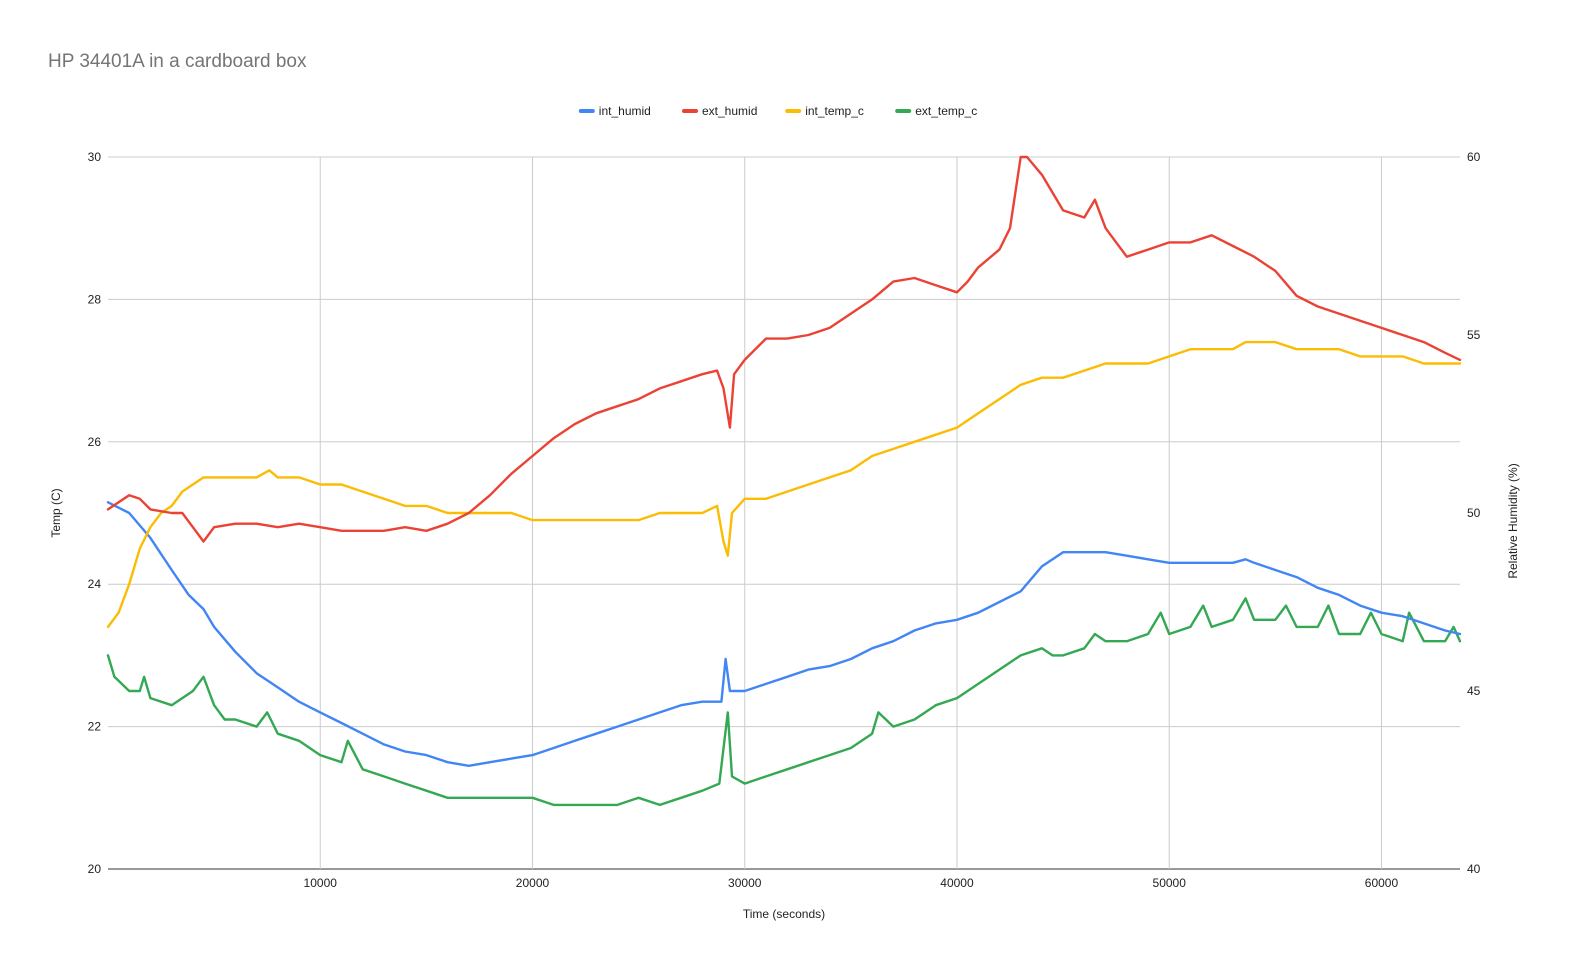  Describe the element at coordinates (95, 584) in the screenshot. I see `y-left-tick-label: 24` at that location.